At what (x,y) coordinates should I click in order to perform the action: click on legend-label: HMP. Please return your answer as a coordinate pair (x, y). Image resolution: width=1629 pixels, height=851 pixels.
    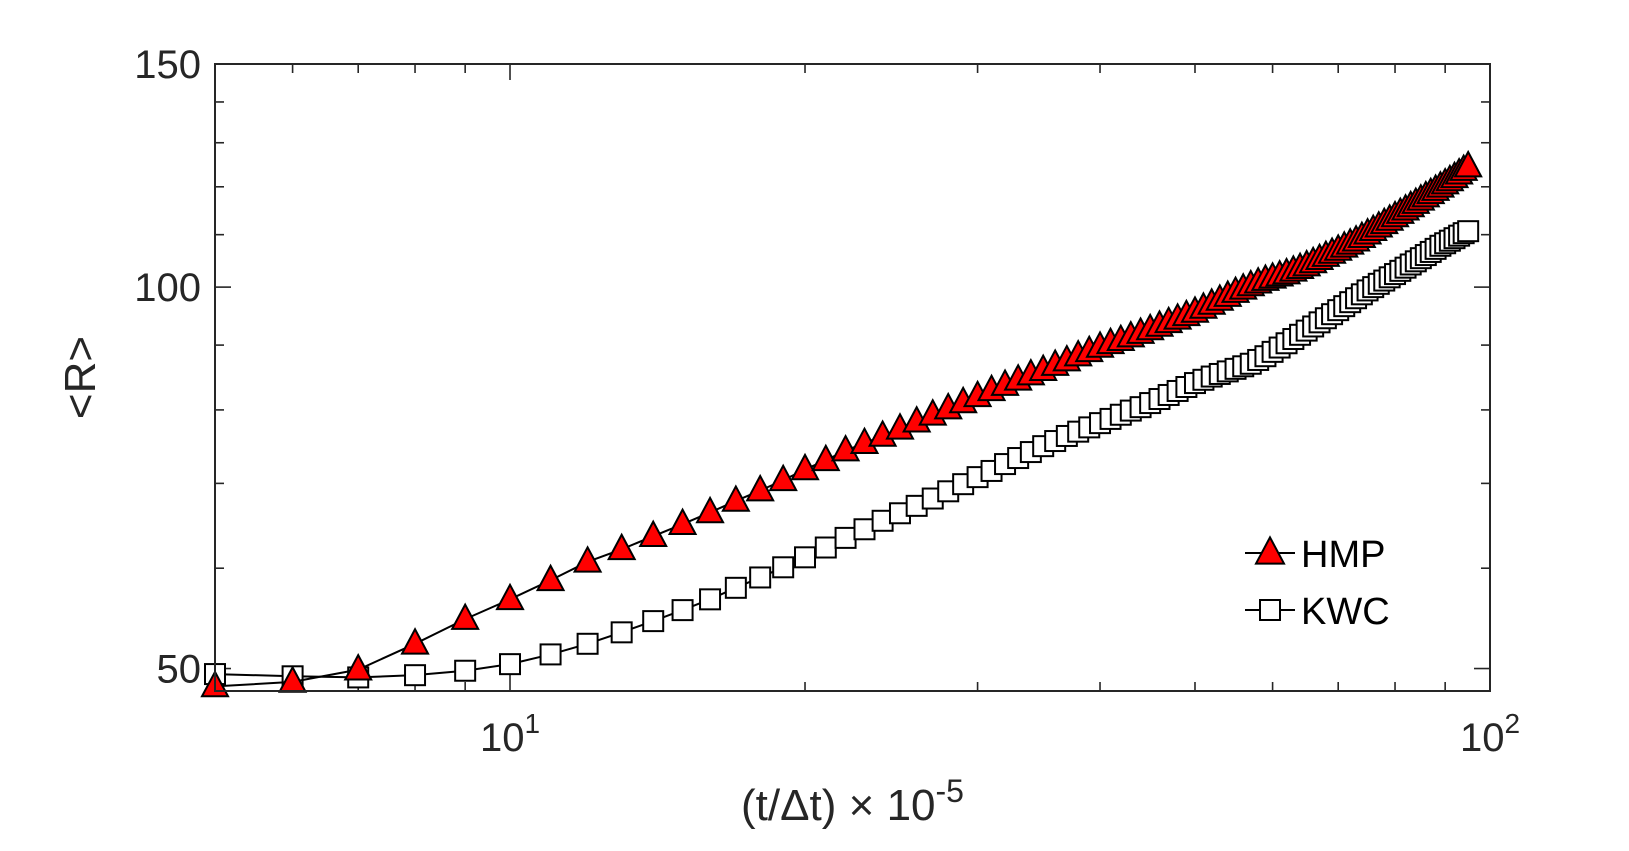
    Looking at the image, I should click on (1343, 555).